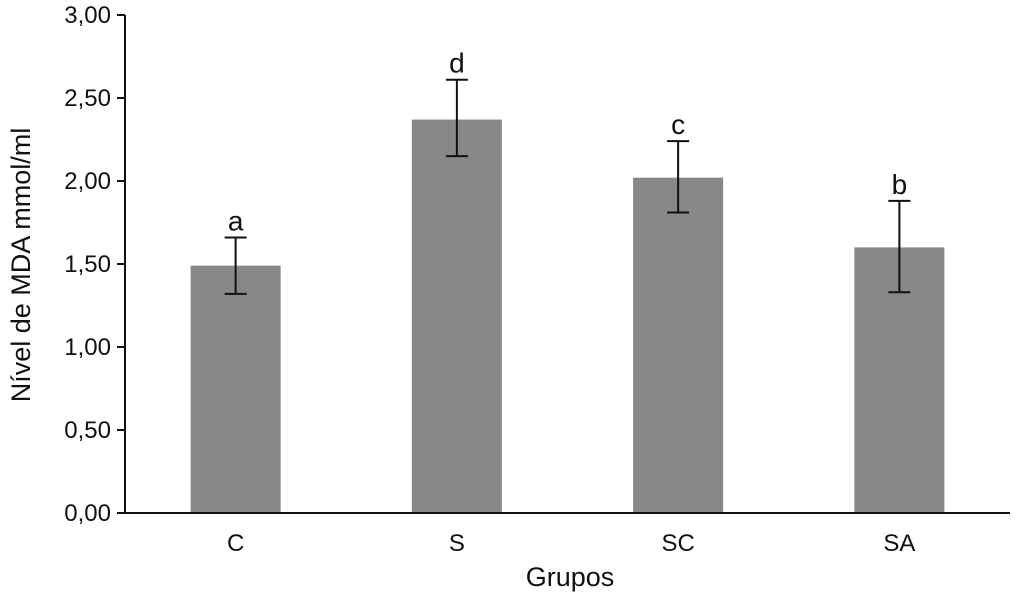 This screenshot has height=596, width=1024. Describe the element at coordinates (87, 513) in the screenshot. I see `y-tick-label: 0,00` at that location.